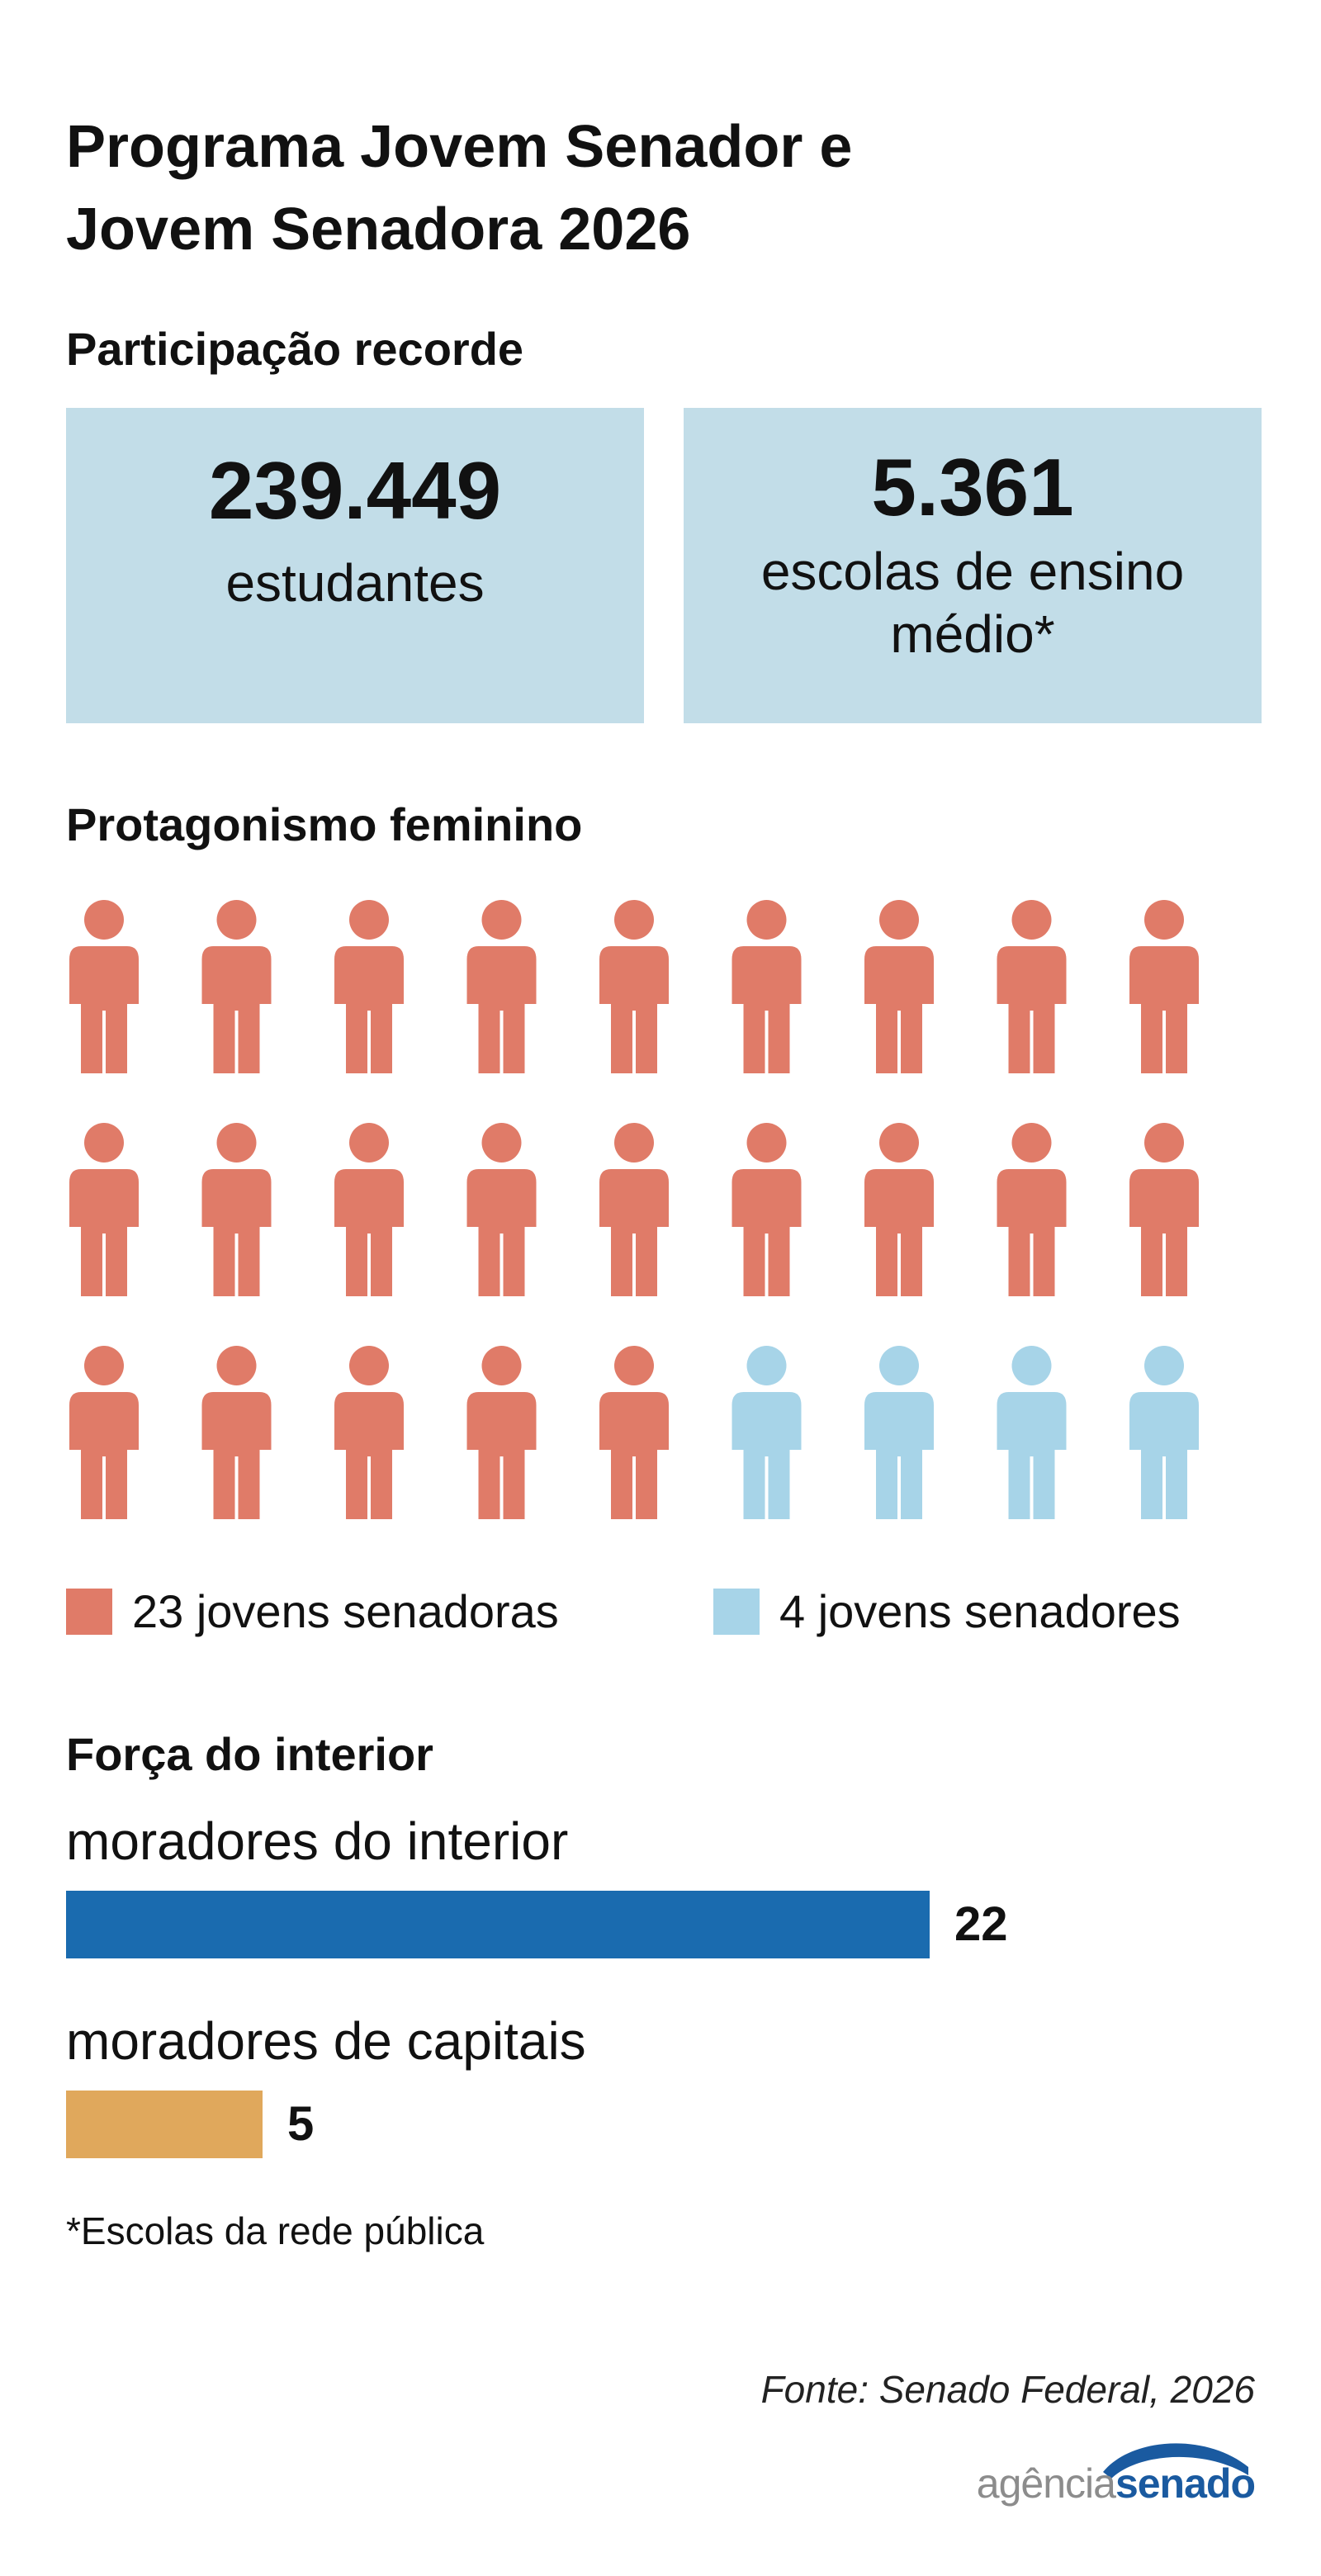 The image size is (1321, 2576). Describe the element at coordinates (973, 487) in the screenshot. I see `schools-value: 5.361` at that location.